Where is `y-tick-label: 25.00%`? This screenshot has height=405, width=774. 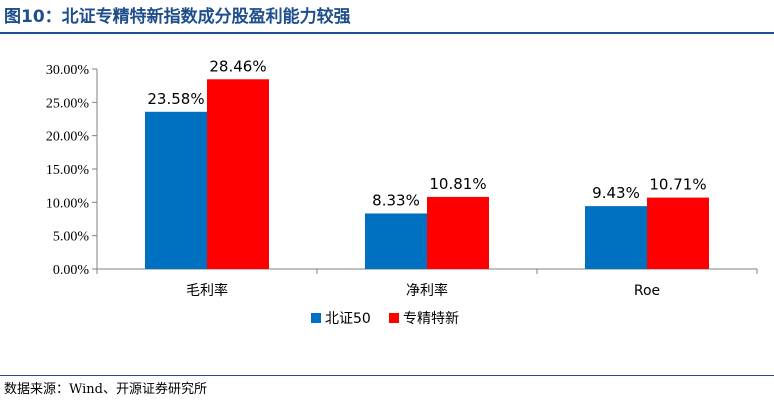 y-tick-label: 25.00% is located at coordinates (68, 103).